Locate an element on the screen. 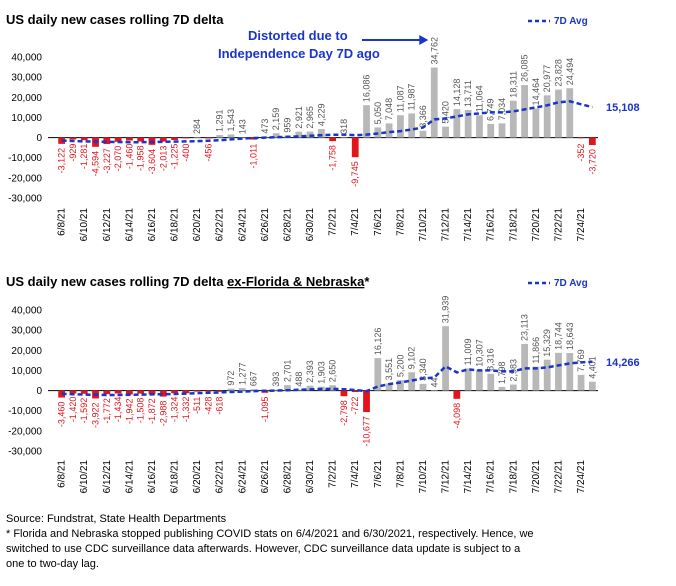 Image resolution: width=676 pixels, height=586 pixels. footnote-line-3: one to two-day lag. is located at coordinates (52, 564).